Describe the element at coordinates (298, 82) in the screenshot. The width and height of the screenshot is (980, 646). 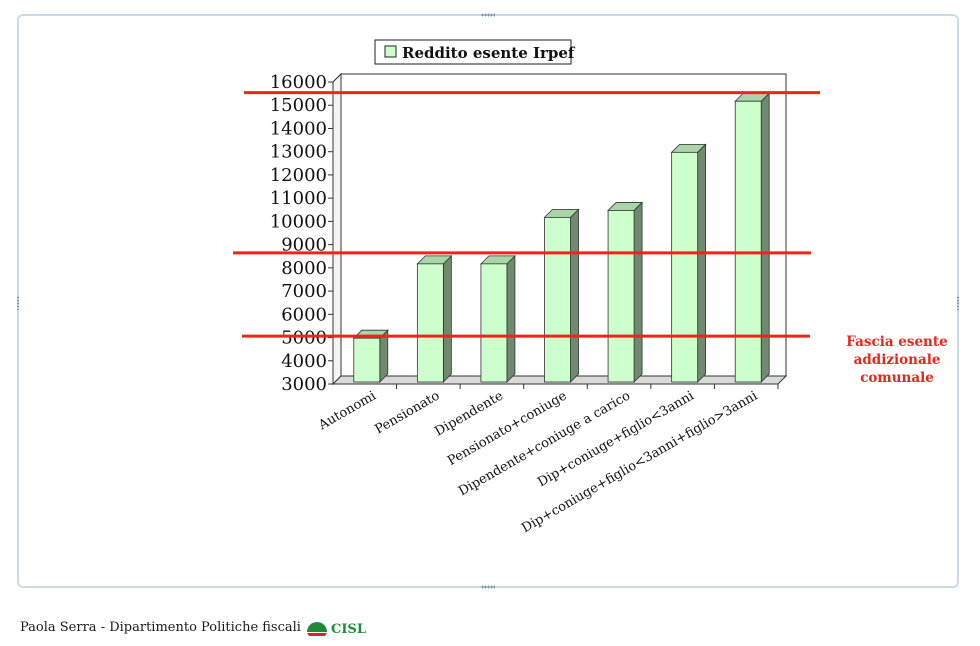
I see `ytick-label-16000: 16000` at that location.